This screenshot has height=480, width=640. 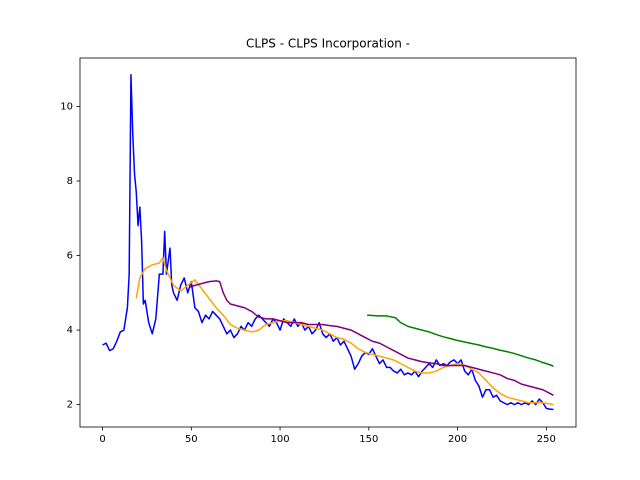 I want to click on x-tick-label: 250, so click(x=546, y=439).